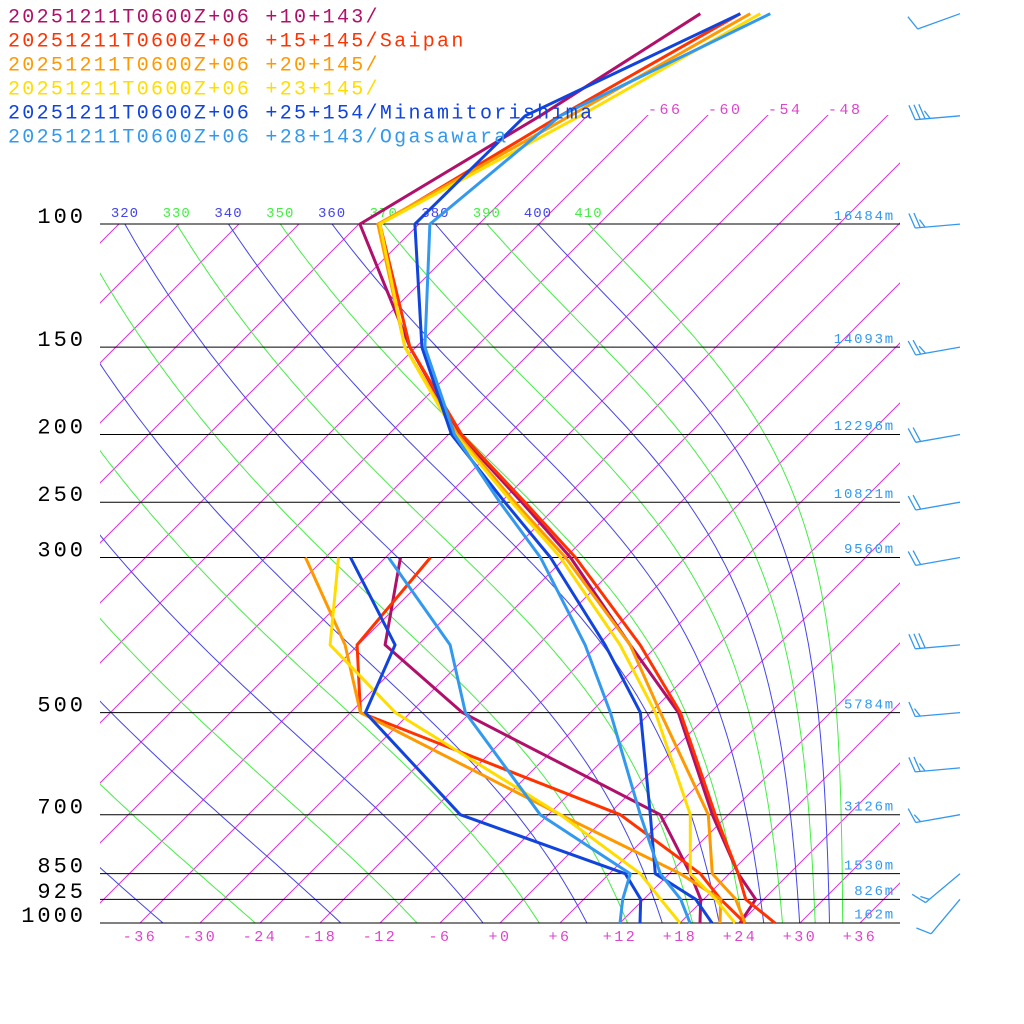 This screenshot has height=1024, width=1024. What do you see at coordinates (860, 937) in the screenshot?
I see `x-tick-label: +36` at bounding box center [860, 937].